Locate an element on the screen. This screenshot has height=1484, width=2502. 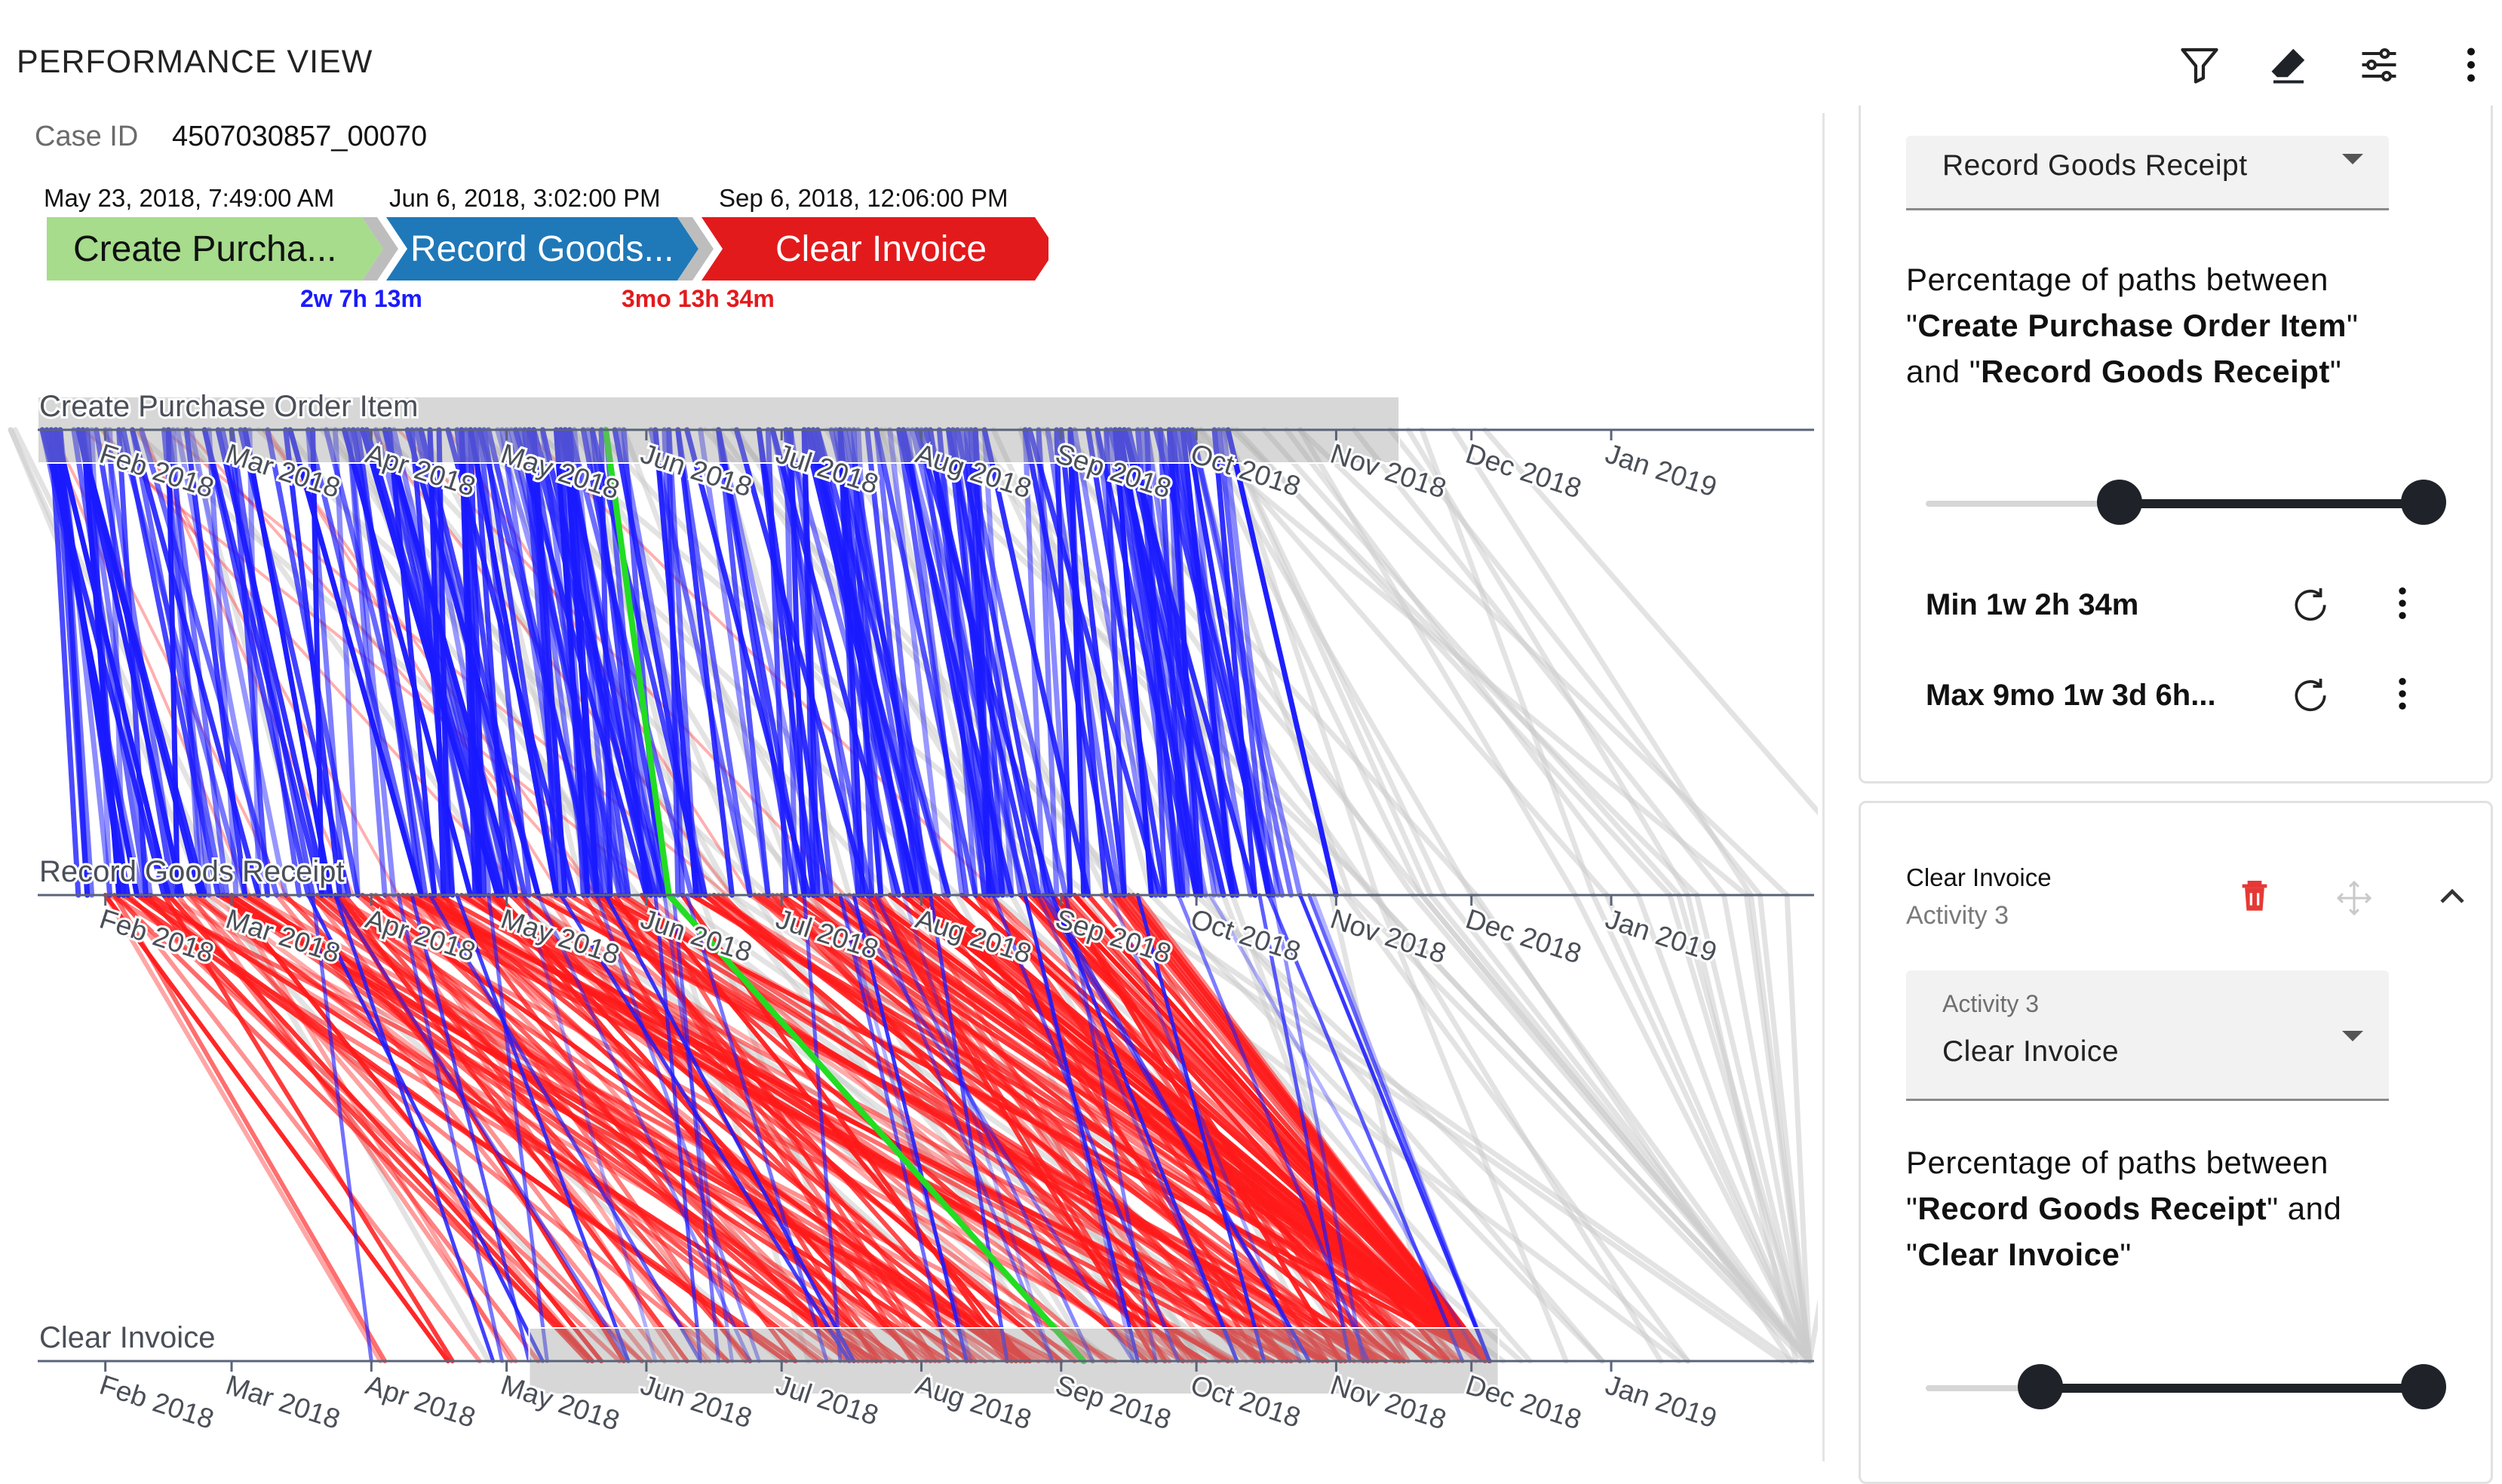
min-duration-label: Min 1w 2h 34m is located at coordinates (2032, 604).